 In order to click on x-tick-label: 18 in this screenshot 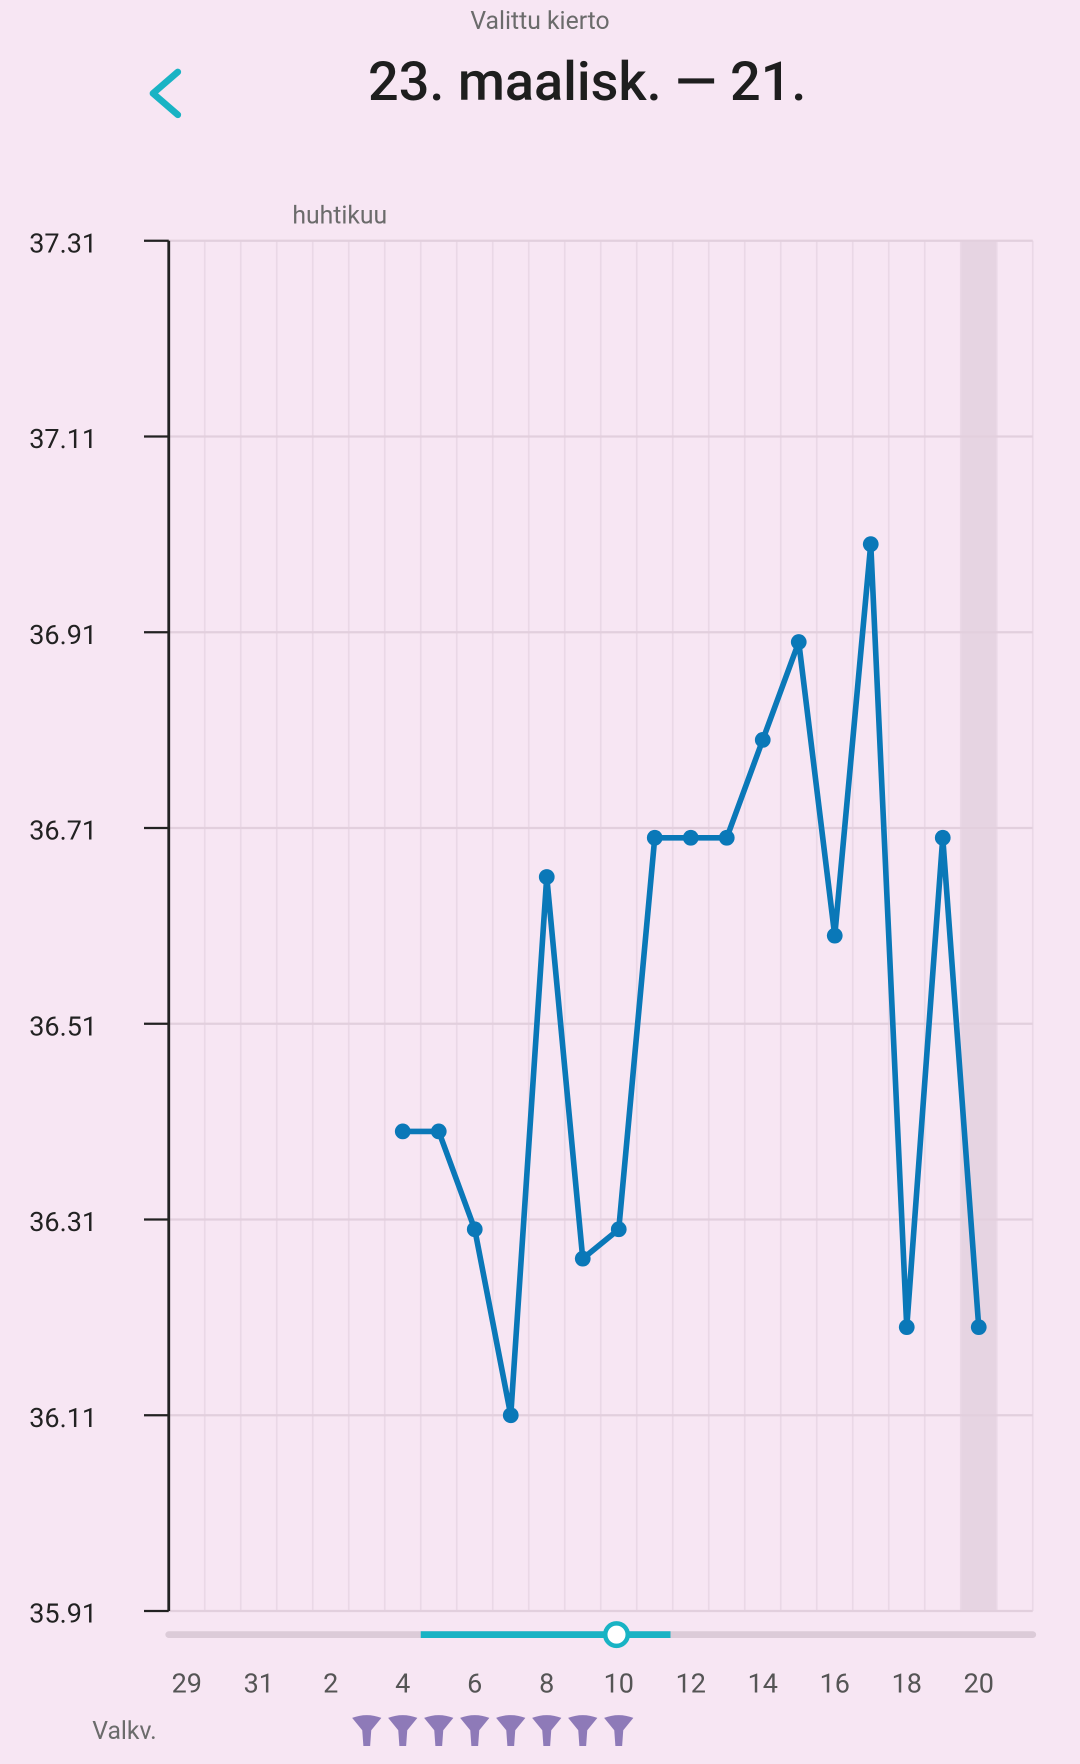, I will do `click(907, 1683)`.